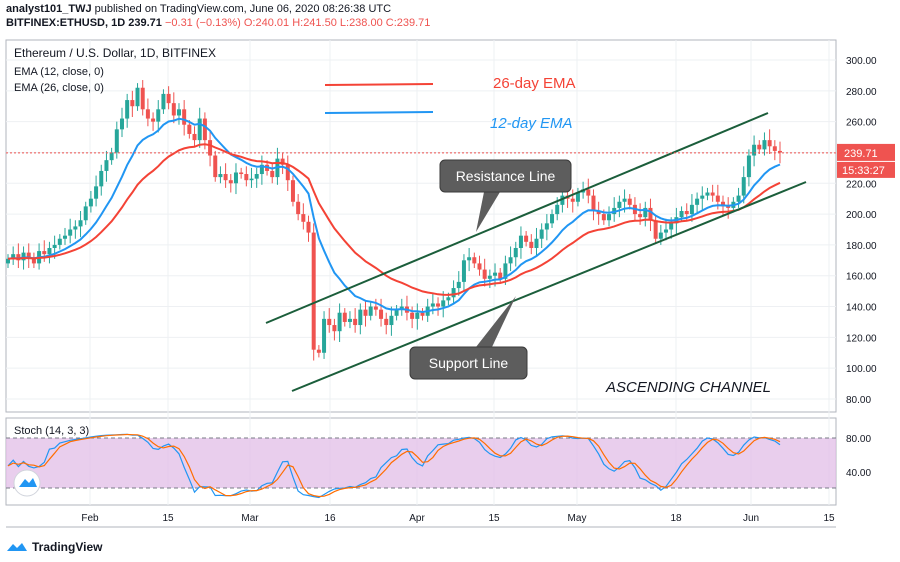 This screenshot has height=562, width=900. I want to click on price-badge-bg, so click(866, 152).